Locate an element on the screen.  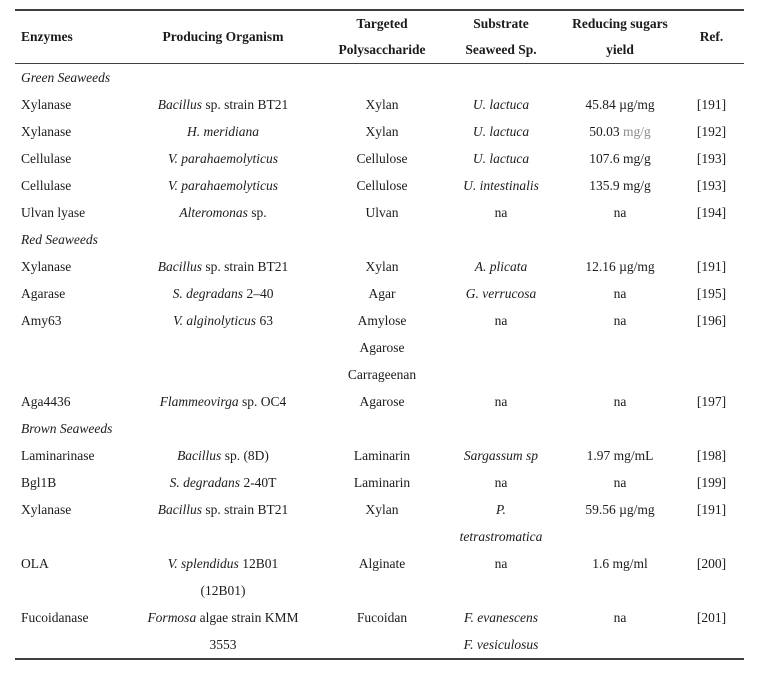
text-segment: sp. (8D) is located at coordinates (245, 455).